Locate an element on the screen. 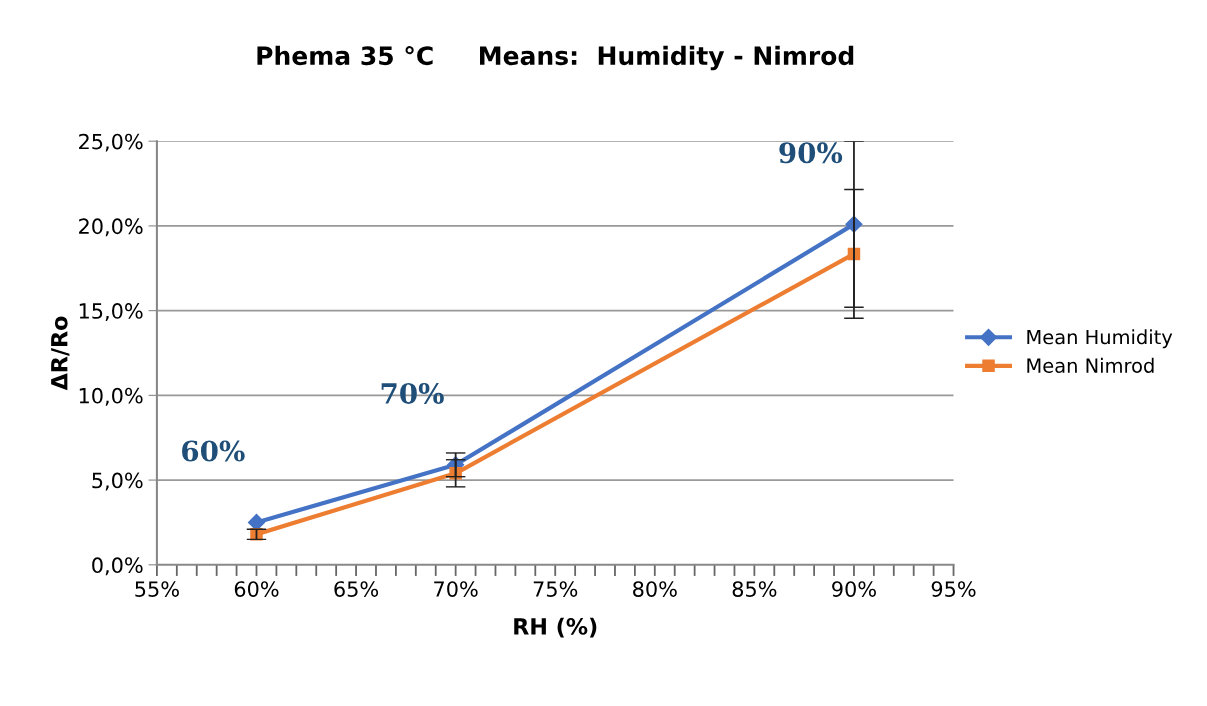 Image resolution: width=1207 pixels, height=706 pixels. chart-title: Phema 35 °C Means: Humidity - Nimrod is located at coordinates (555, 58).